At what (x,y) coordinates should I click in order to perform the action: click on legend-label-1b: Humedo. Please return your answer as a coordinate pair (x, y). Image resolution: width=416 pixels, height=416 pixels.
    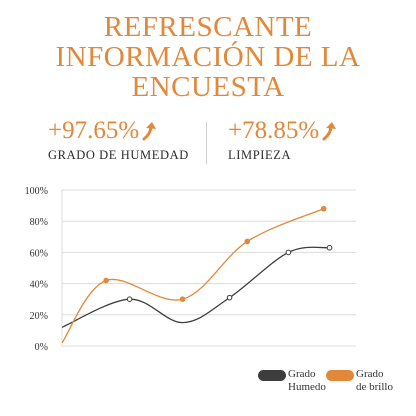
    Looking at the image, I should click on (307, 387).